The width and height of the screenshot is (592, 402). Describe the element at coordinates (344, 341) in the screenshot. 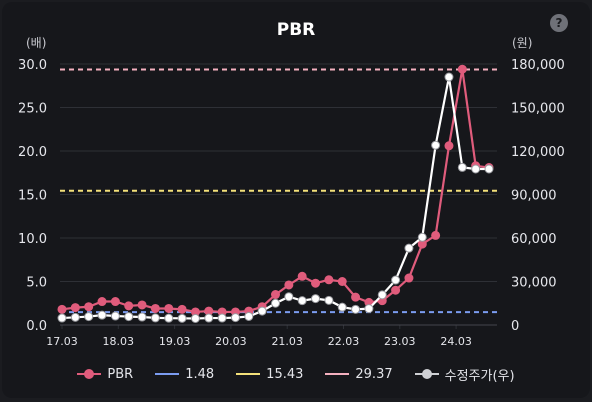

I see `x-tick-label: 22.03` at that location.